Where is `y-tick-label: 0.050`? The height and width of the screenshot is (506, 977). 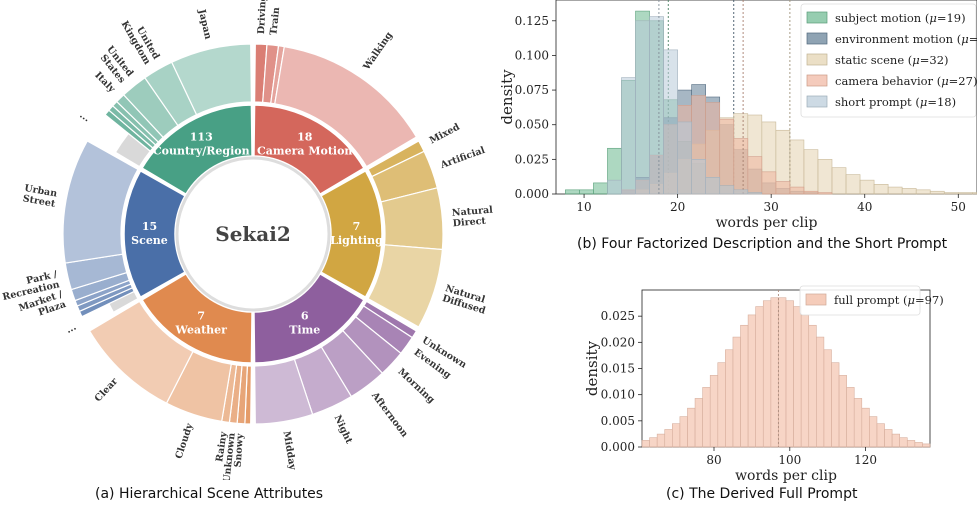 y-tick-label: 0.050 is located at coordinates (532, 125).